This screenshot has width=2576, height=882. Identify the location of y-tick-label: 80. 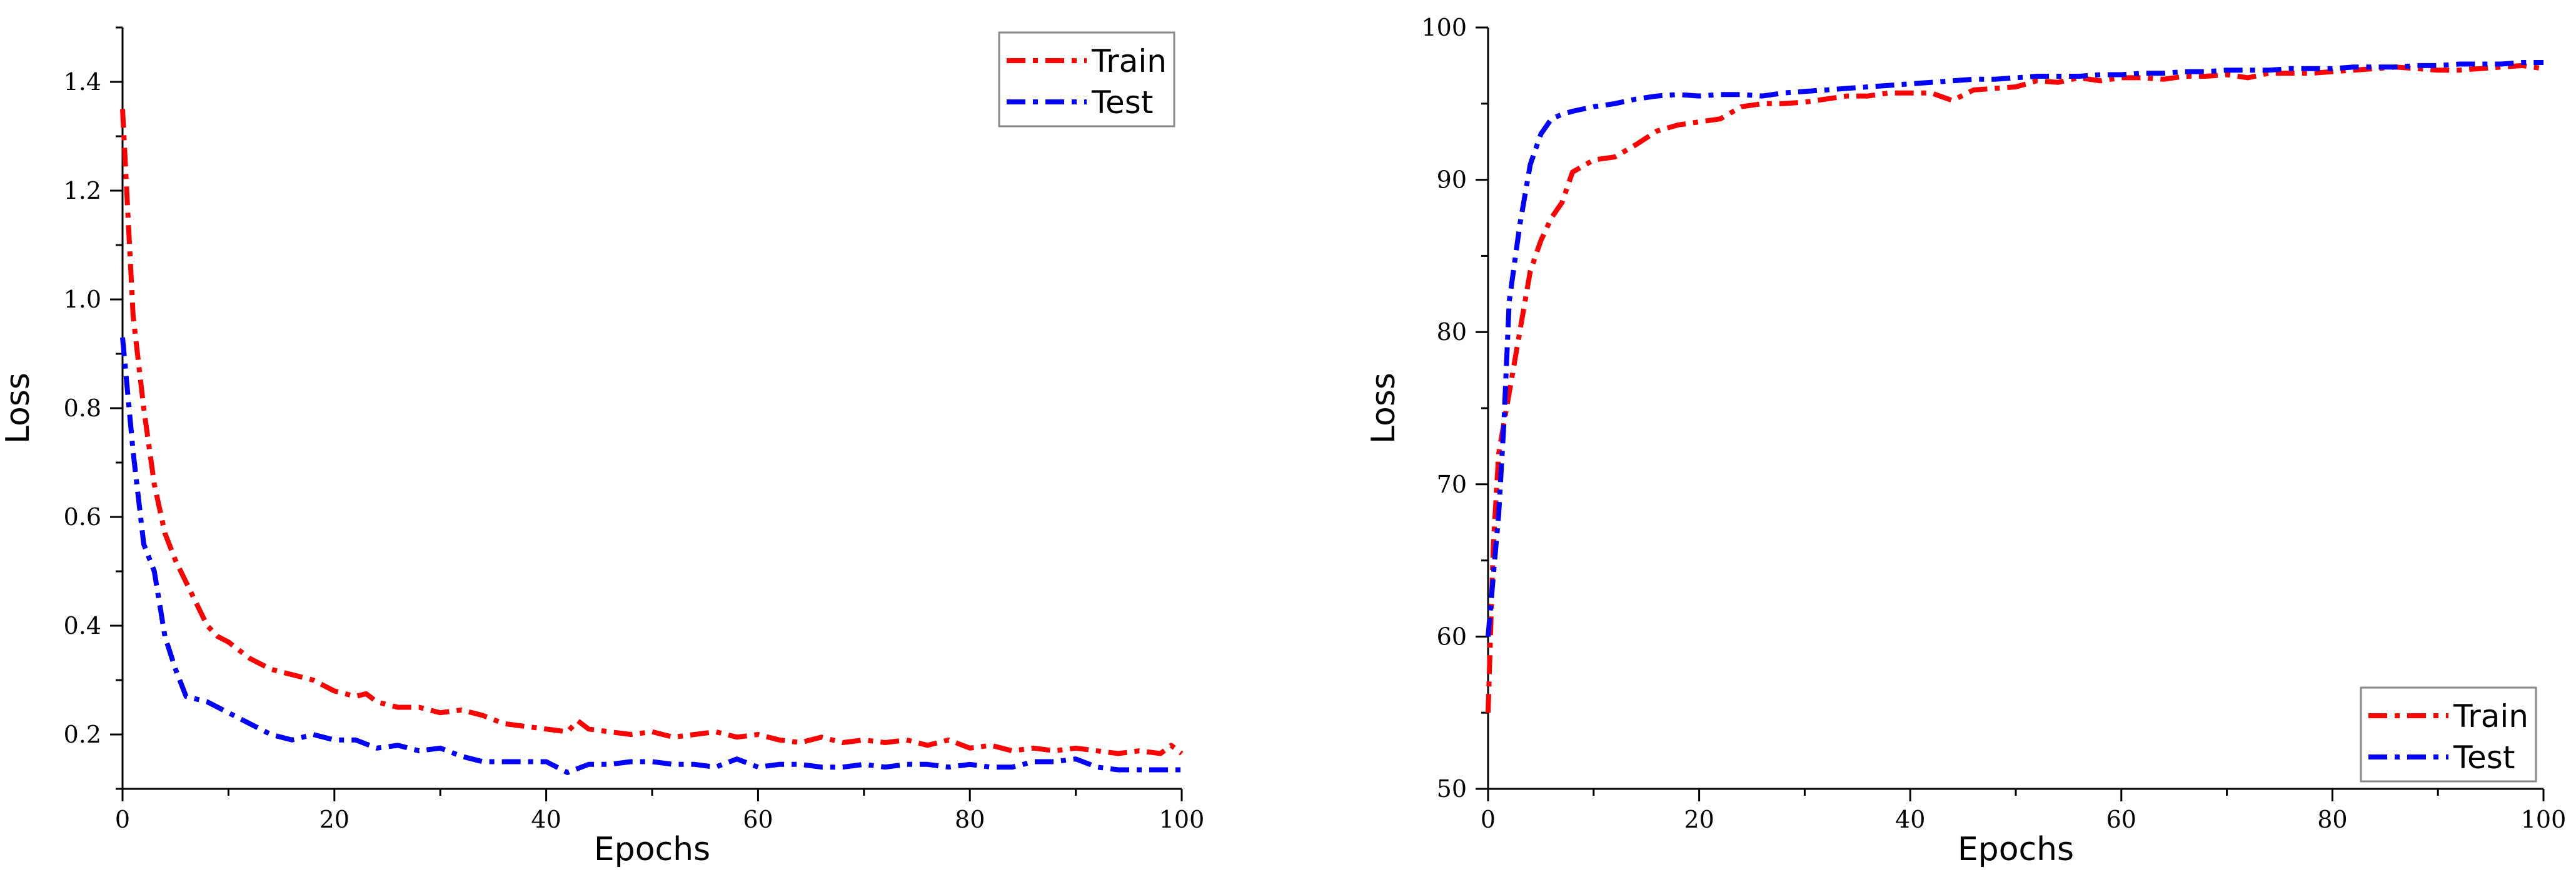
(1452, 332).